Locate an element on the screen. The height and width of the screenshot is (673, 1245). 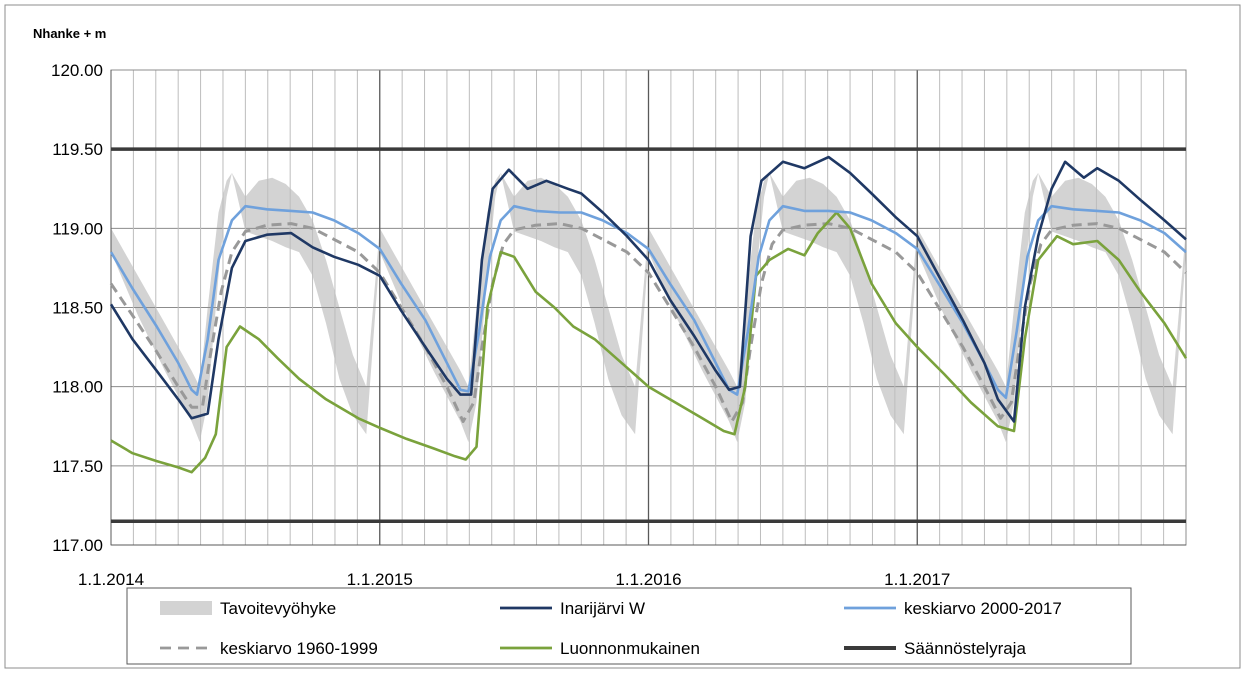
y-tick-label: 118.50 is located at coordinates (77, 308).